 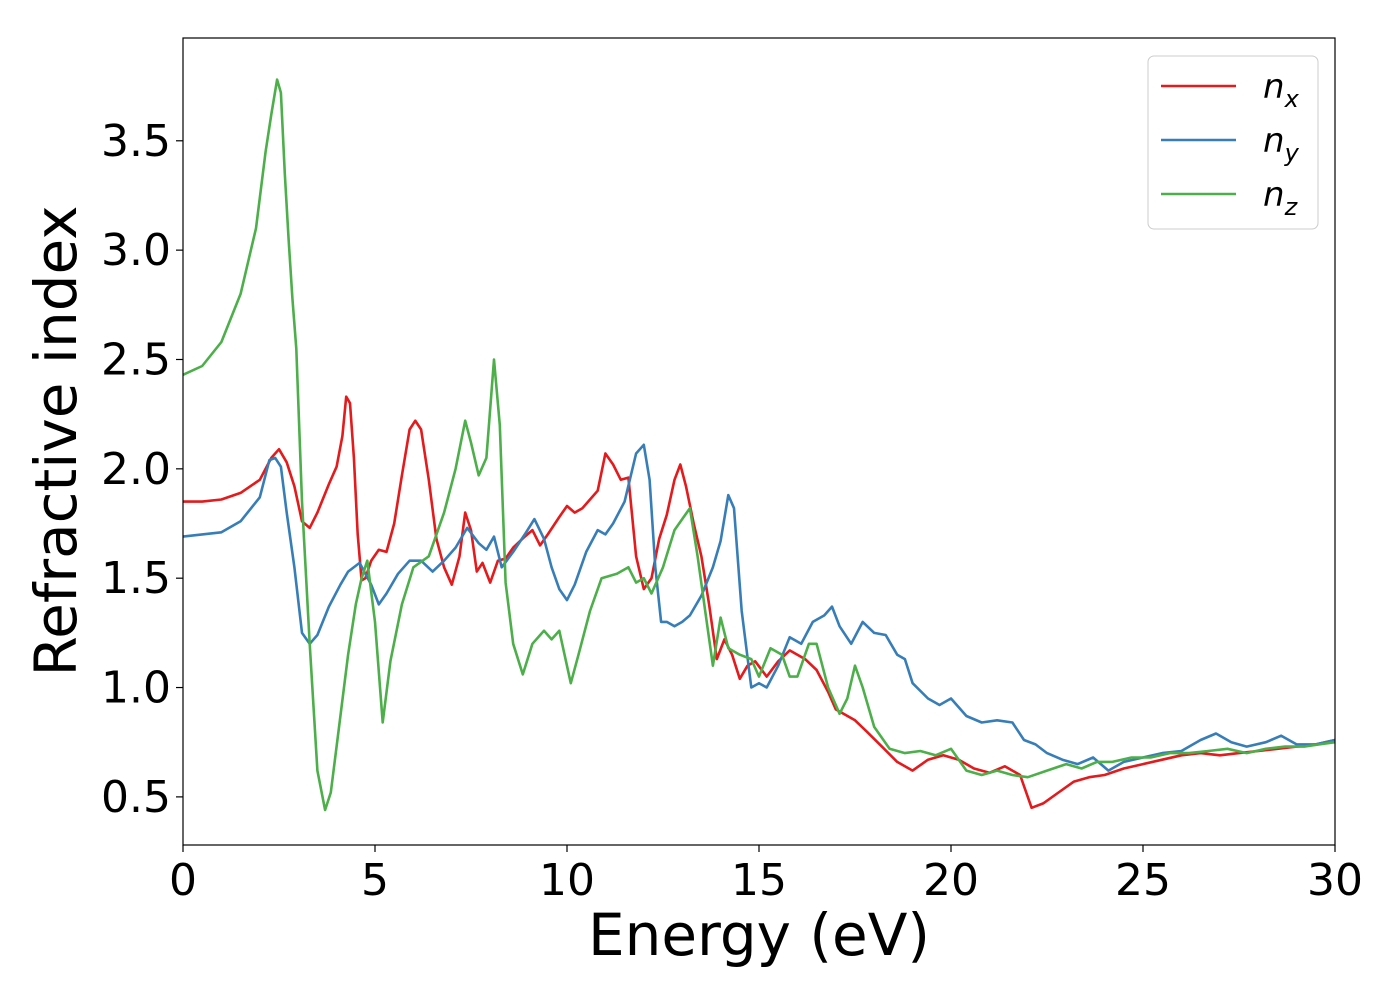 I want to click on y-tick-label: 2.0, so click(x=136, y=469).